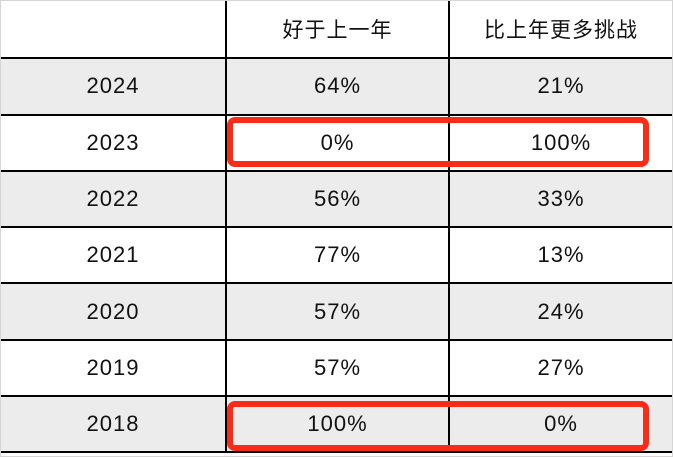  I want to click on table-header-row: 好于上一年 比上年更多挑战, so click(336, 29).